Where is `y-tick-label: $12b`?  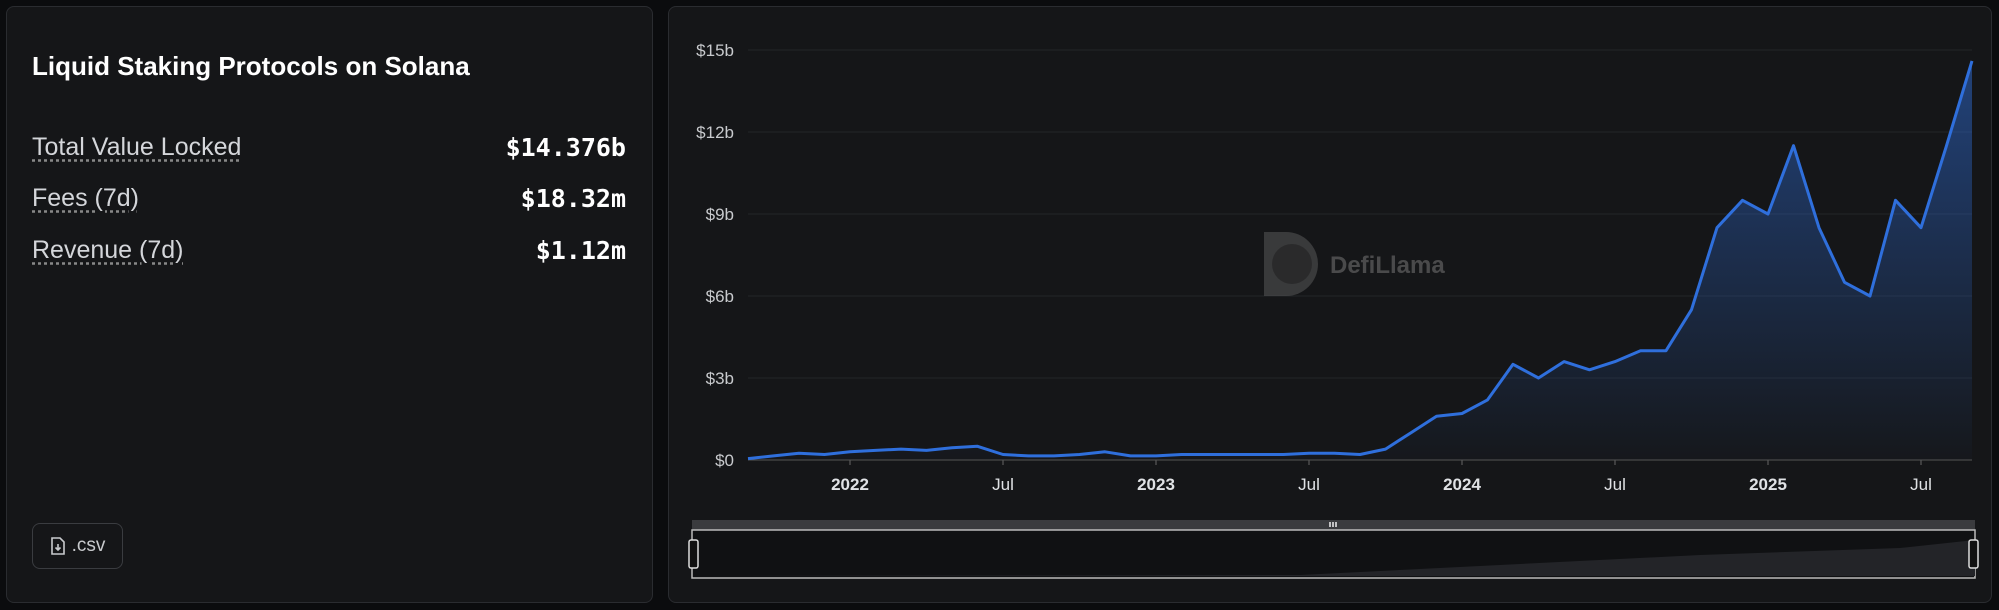
y-tick-label: $12b is located at coordinates (715, 132).